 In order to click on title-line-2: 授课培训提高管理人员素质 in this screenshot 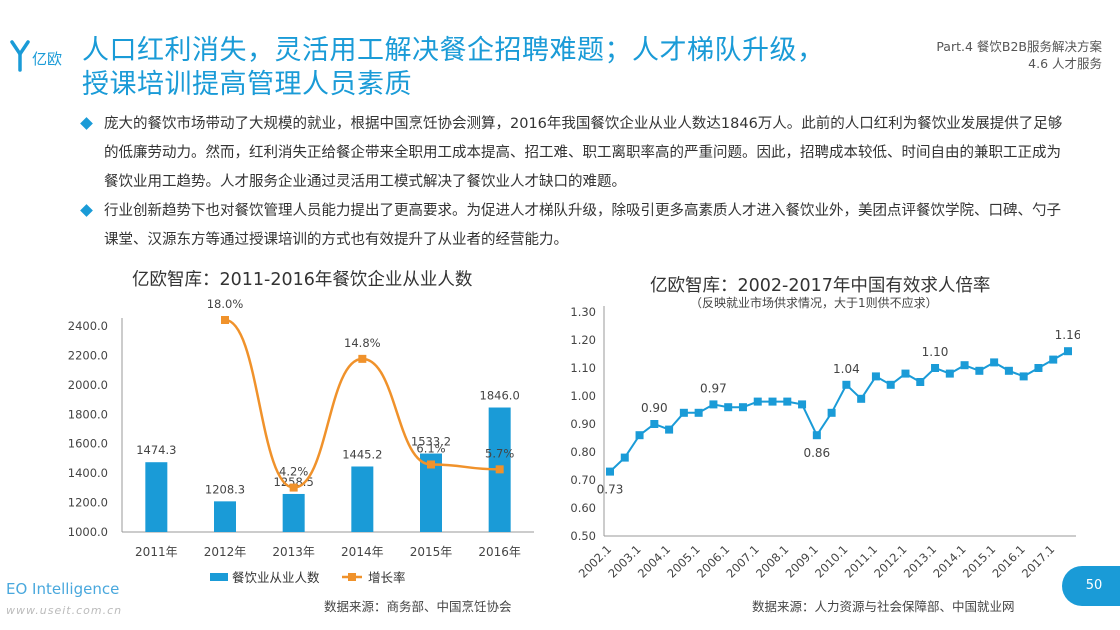, I will do `click(247, 84)`.